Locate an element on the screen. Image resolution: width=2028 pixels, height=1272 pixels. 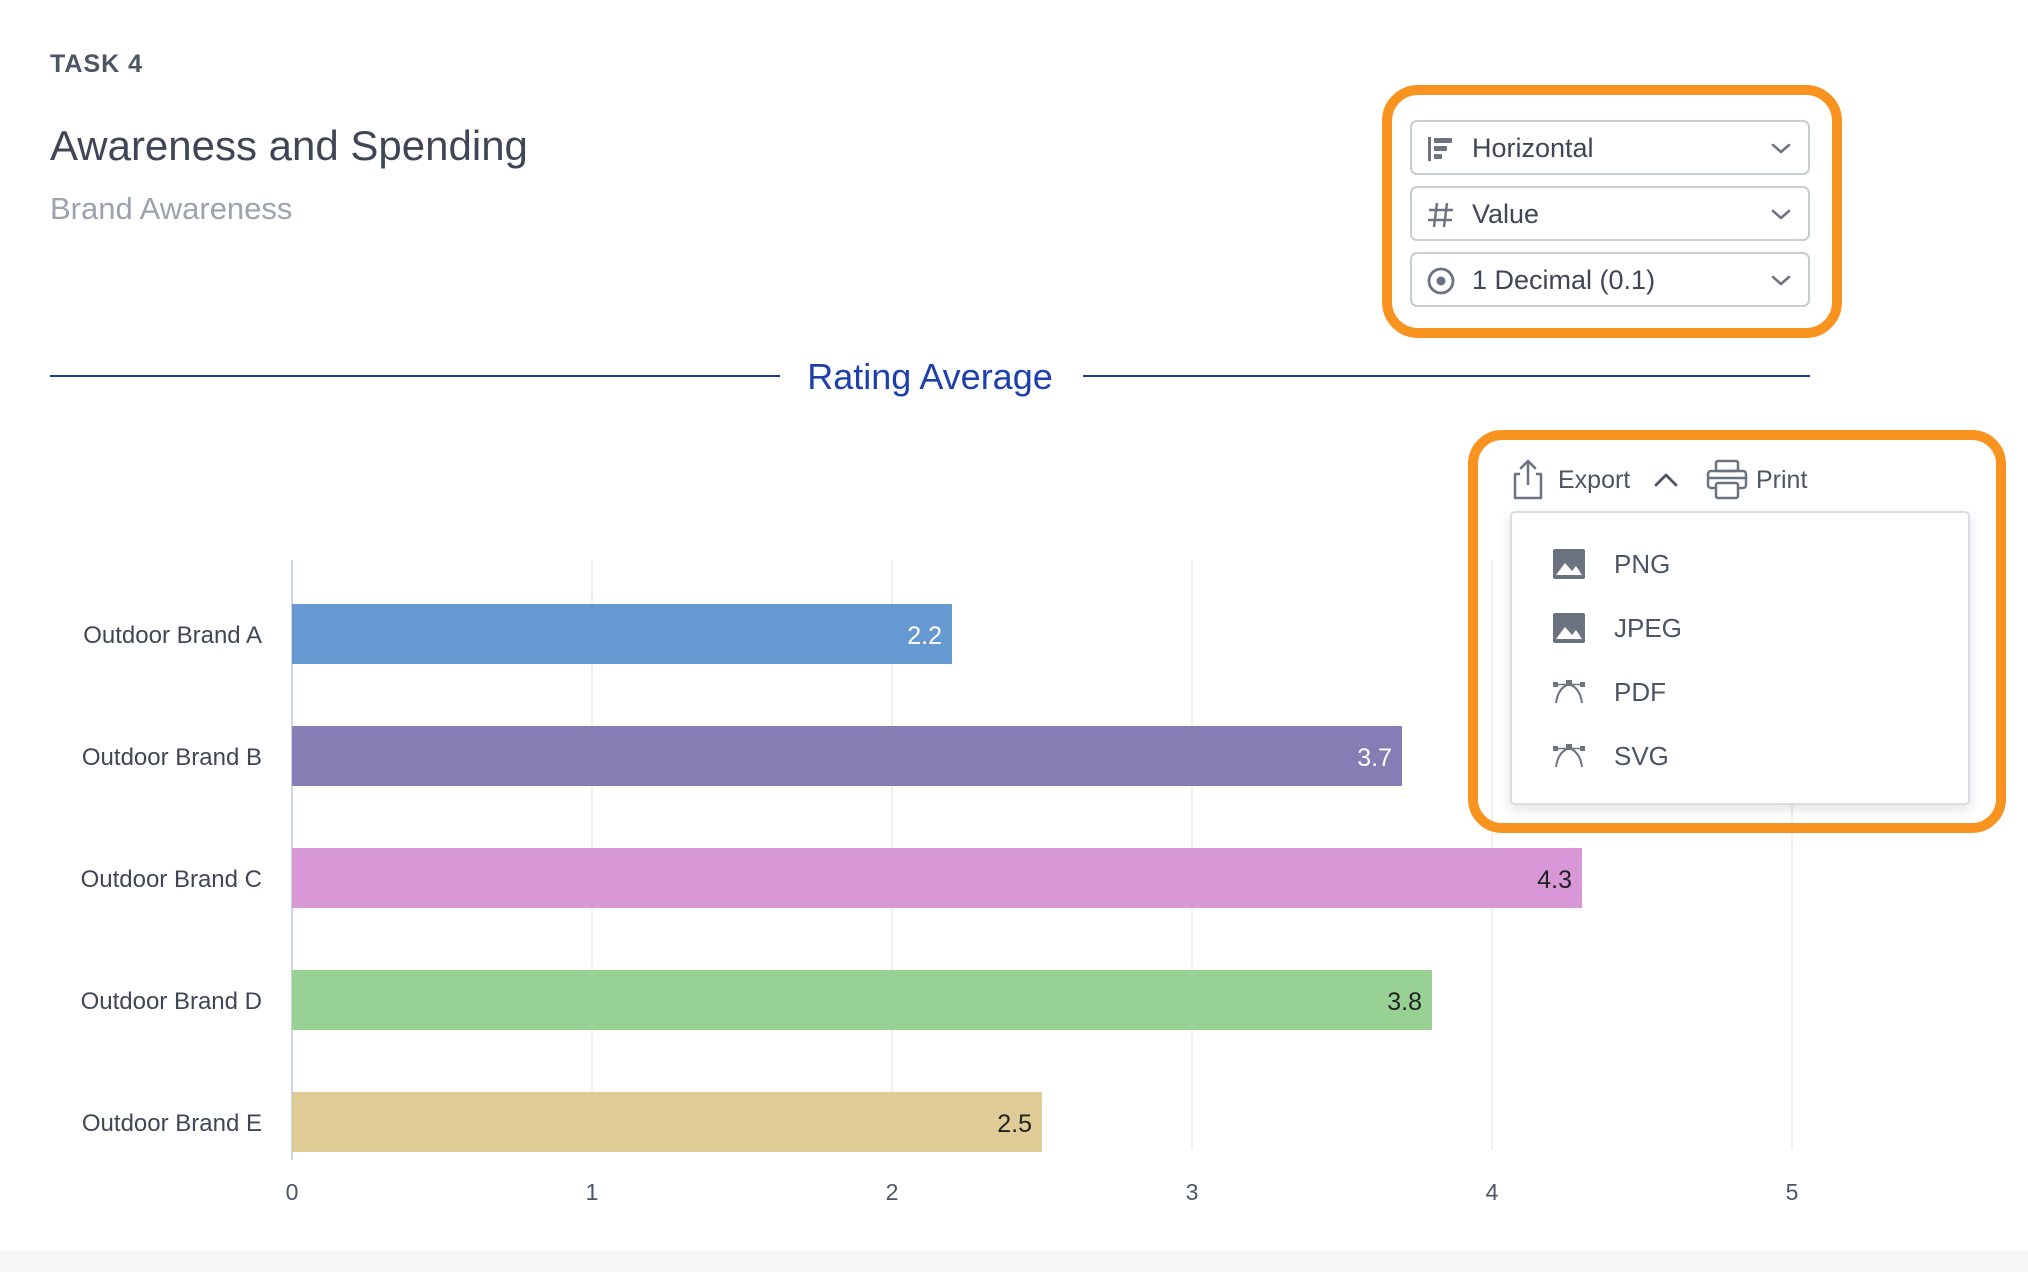
page-title: Awareness and Spending is located at coordinates (289, 145).